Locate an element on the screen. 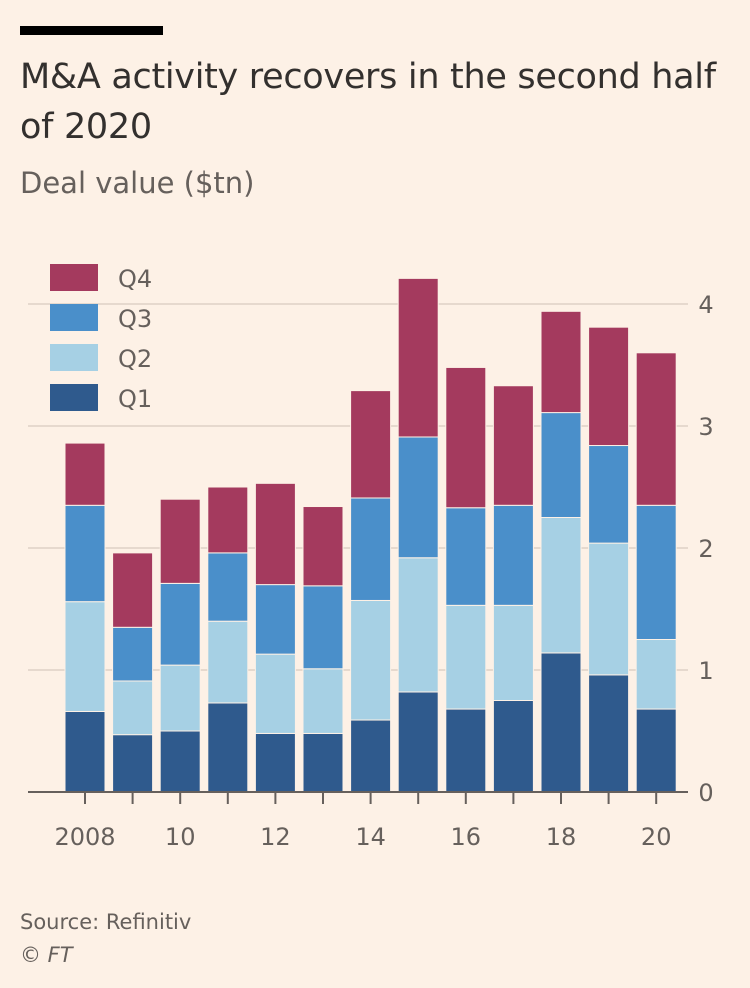 The width and height of the screenshot is (750, 988). bar-q3-2014 is located at coordinates (371, 549).